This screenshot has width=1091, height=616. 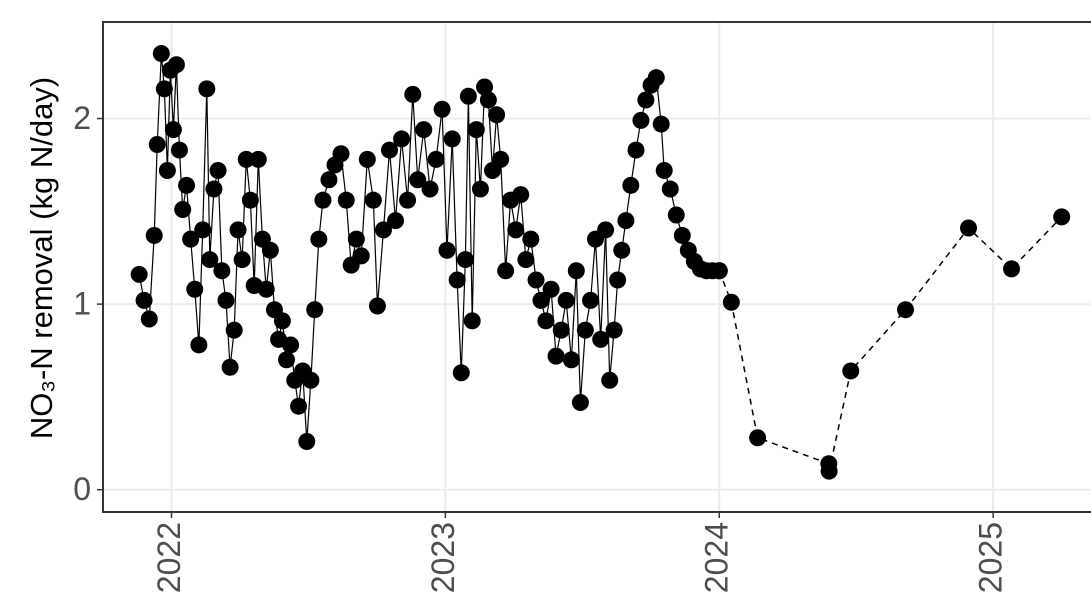 I want to click on x-tick-label: 2025, so click(x=991, y=557).